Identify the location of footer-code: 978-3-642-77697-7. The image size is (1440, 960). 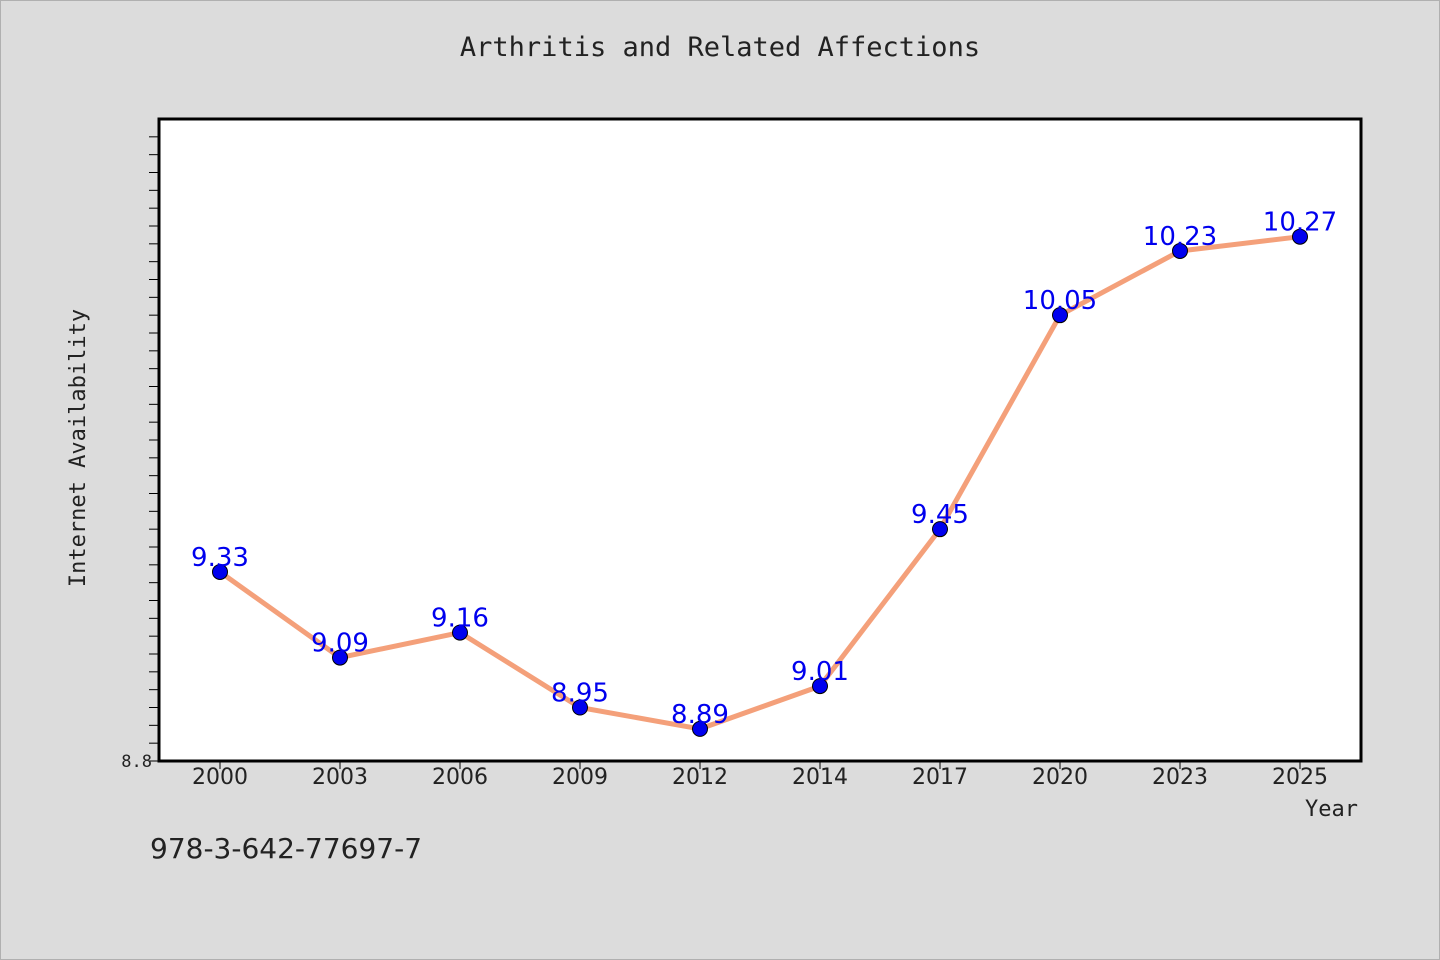
(286, 848).